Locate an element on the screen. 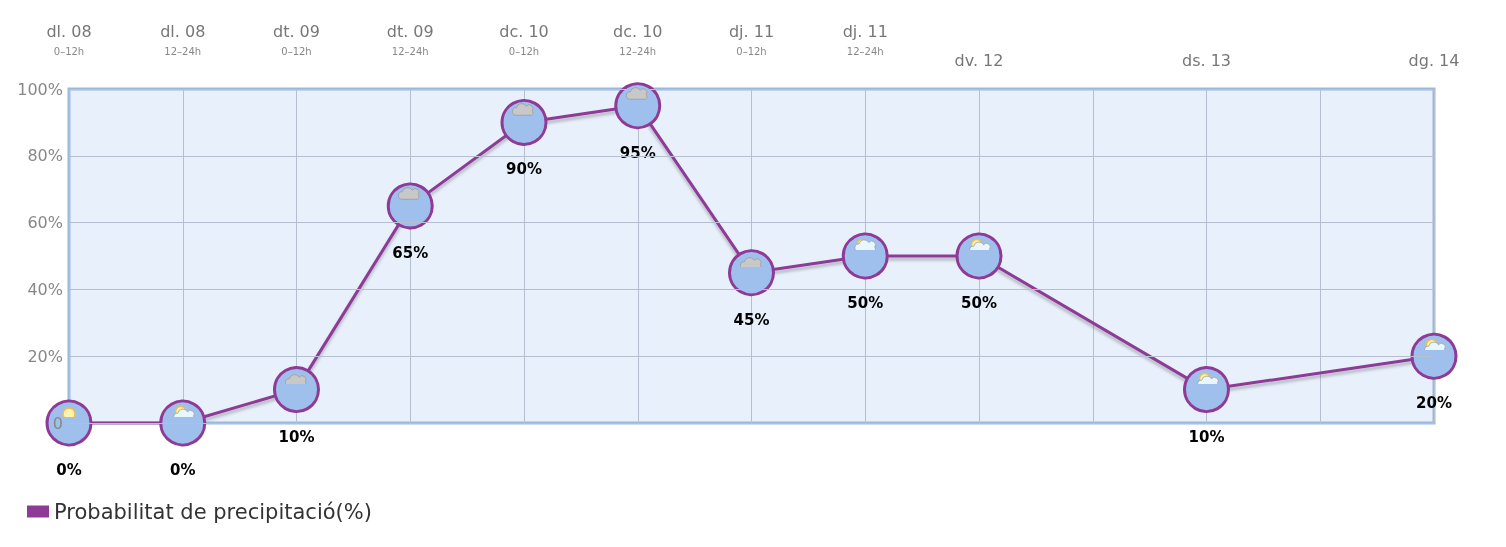 Image resolution: width=1506 pixels, height=547 pixels. y-tick-label: 40% is located at coordinates (45, 289).